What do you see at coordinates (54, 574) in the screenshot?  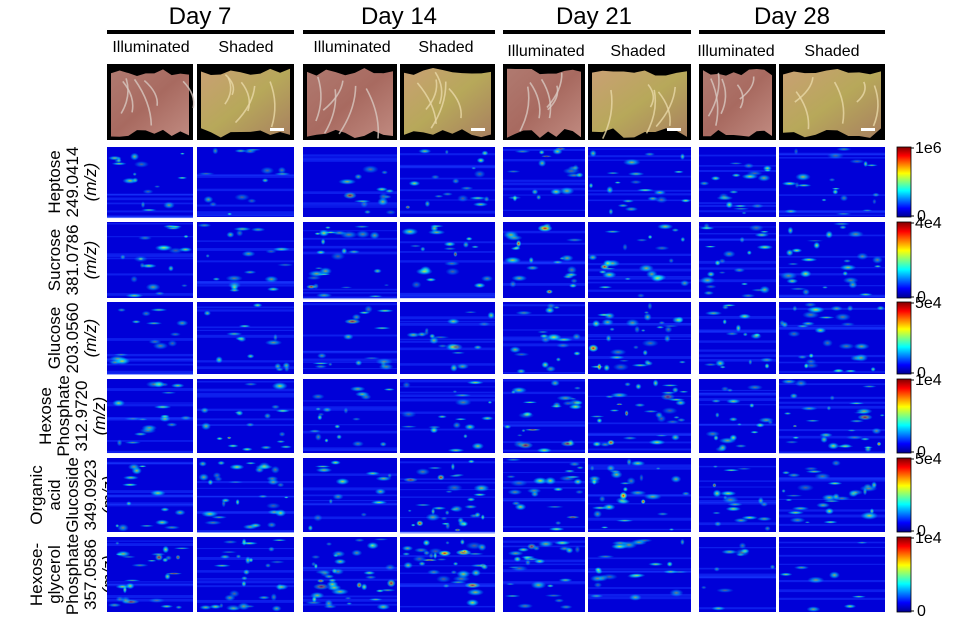 I see `compound-name: glycerol` at bounding box center [54, 574].